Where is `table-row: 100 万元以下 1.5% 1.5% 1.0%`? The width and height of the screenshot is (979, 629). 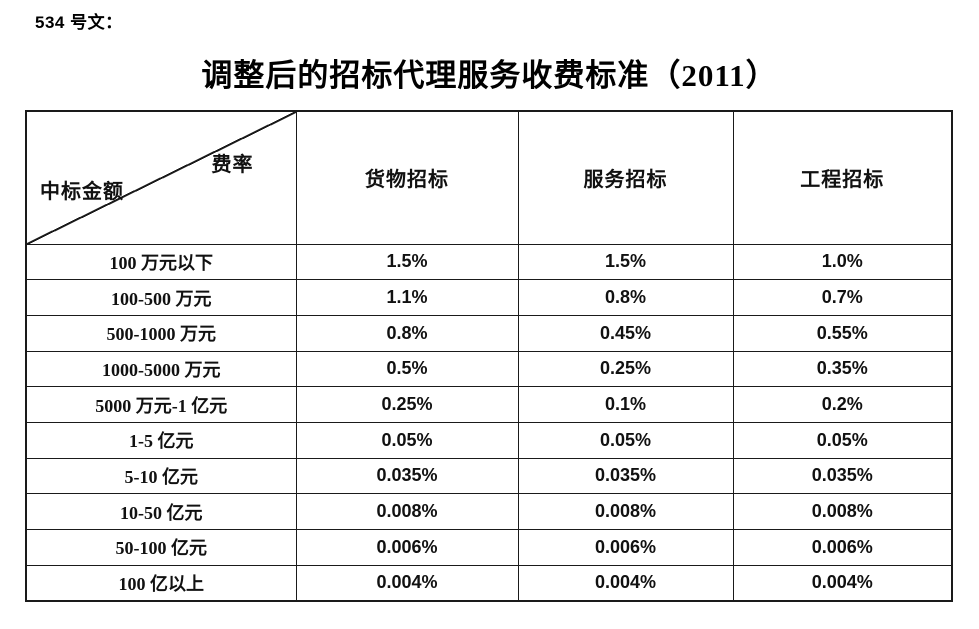
table-row: 100 万元以下 1.5% 1.5% 1.0% is located at coordinates (489, 262).